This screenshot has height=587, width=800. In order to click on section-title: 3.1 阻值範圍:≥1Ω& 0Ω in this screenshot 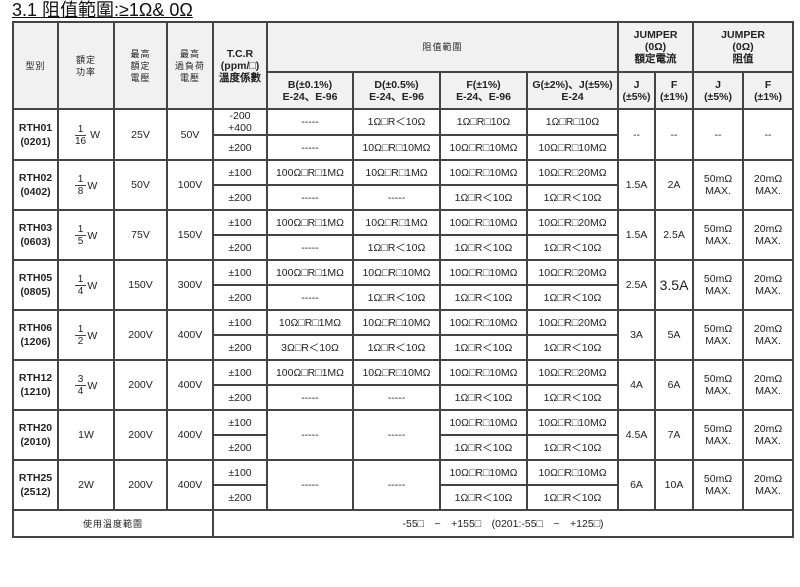, I will do `click(102, 10)`.